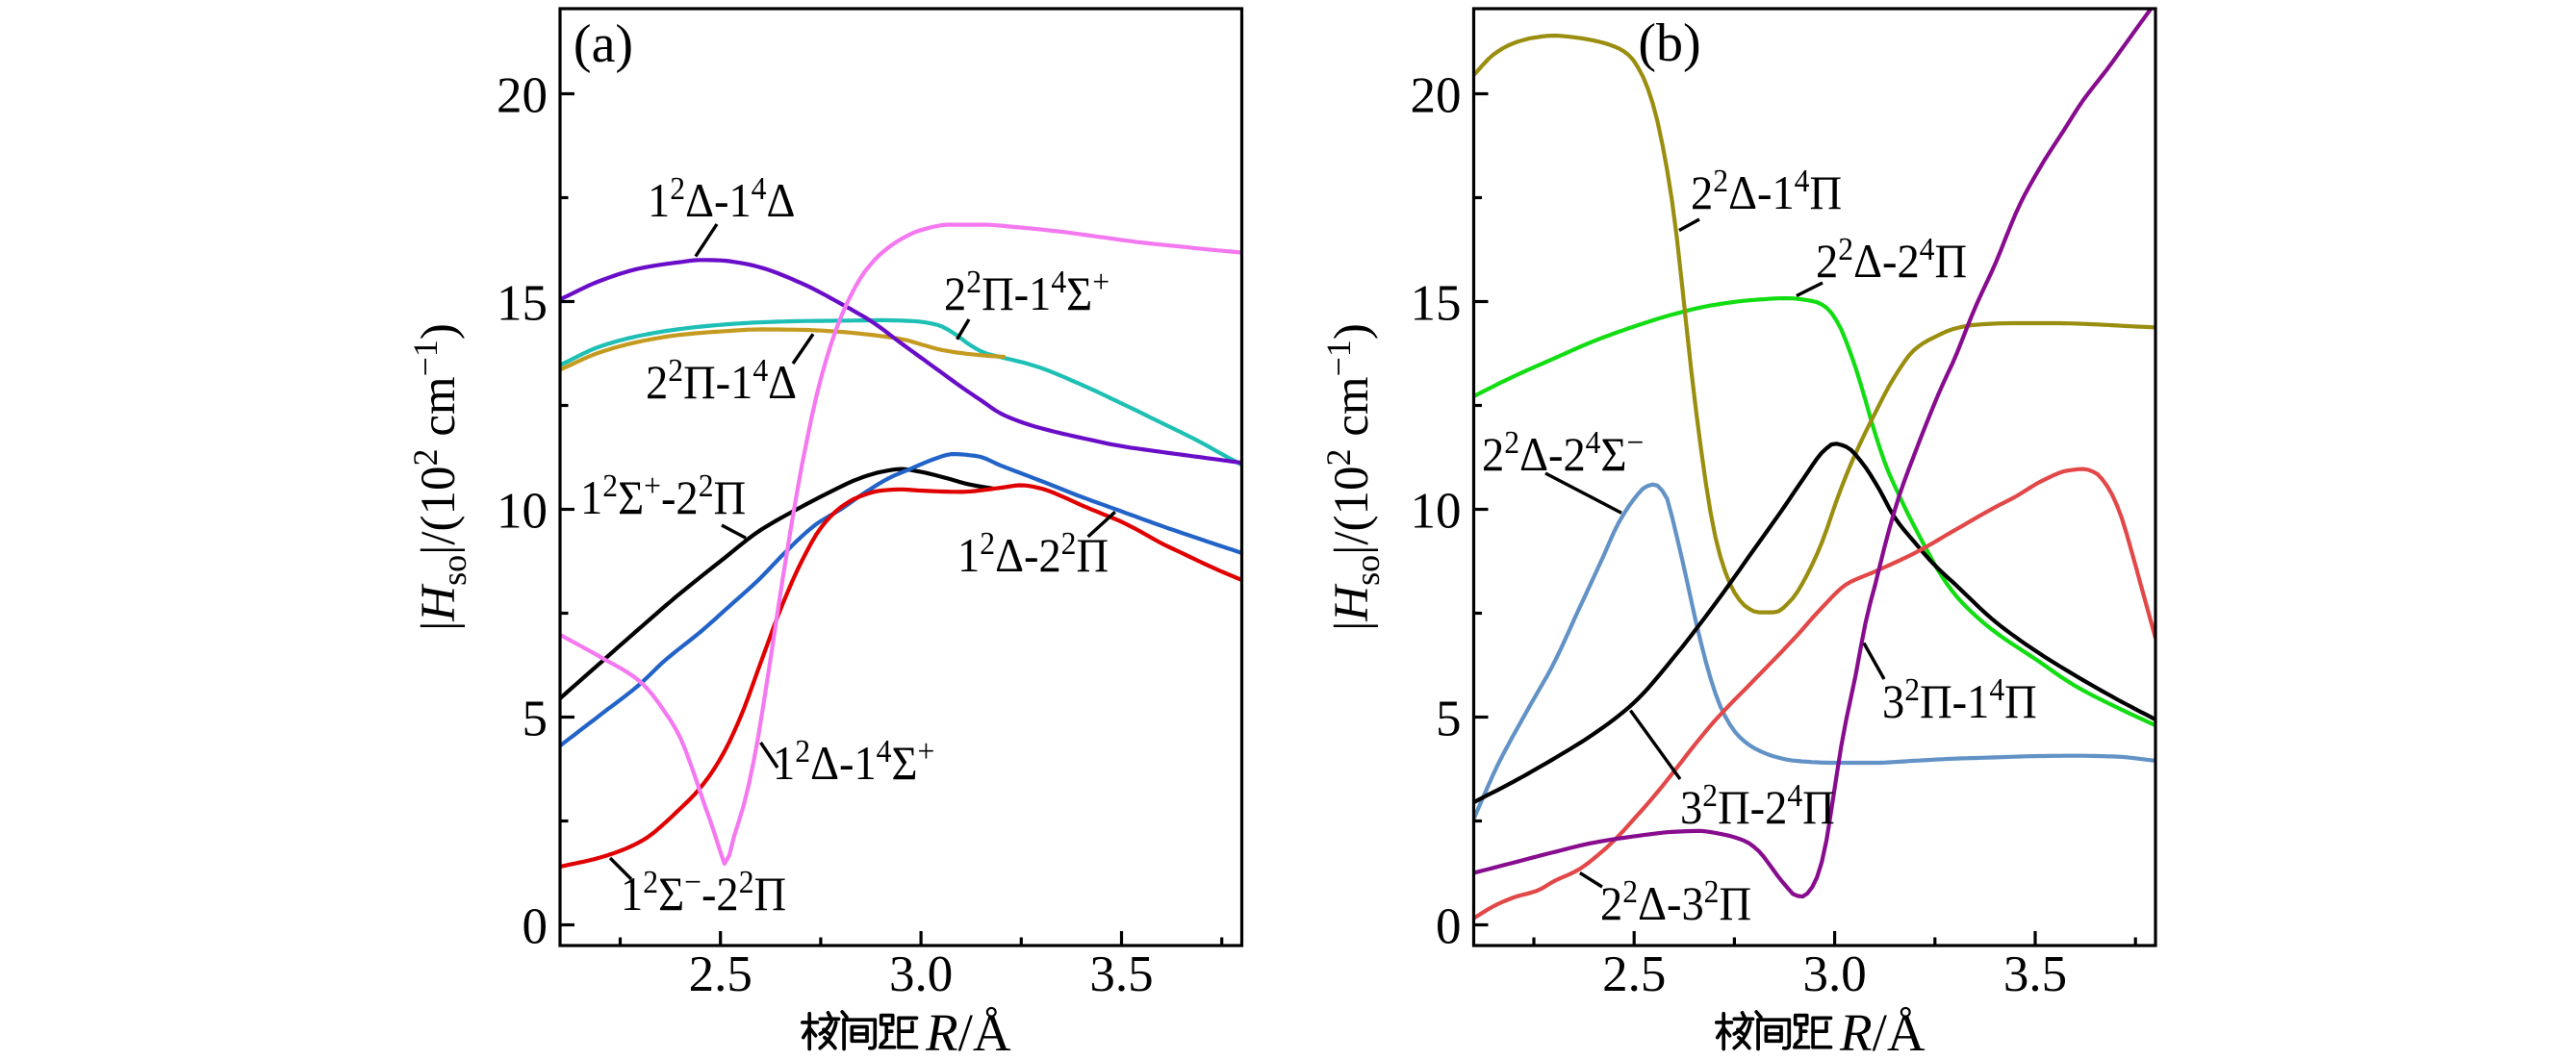  I want to click on svg-text: 22Π-14Σ+, so click(1026, 292).